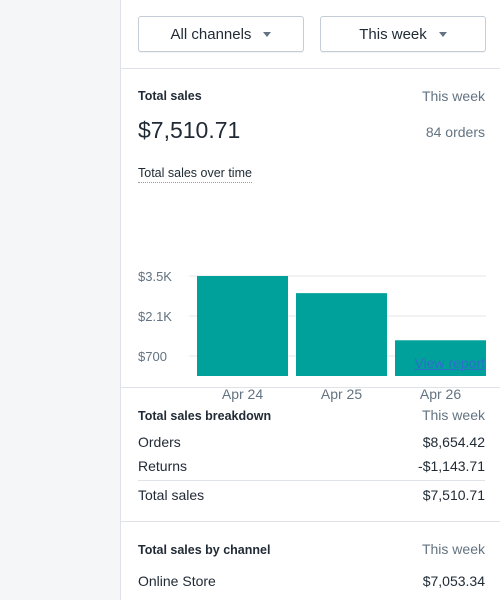 The image size is (500, 600). I want to click on y-tick-label: $2.1K, so click(155, 316).